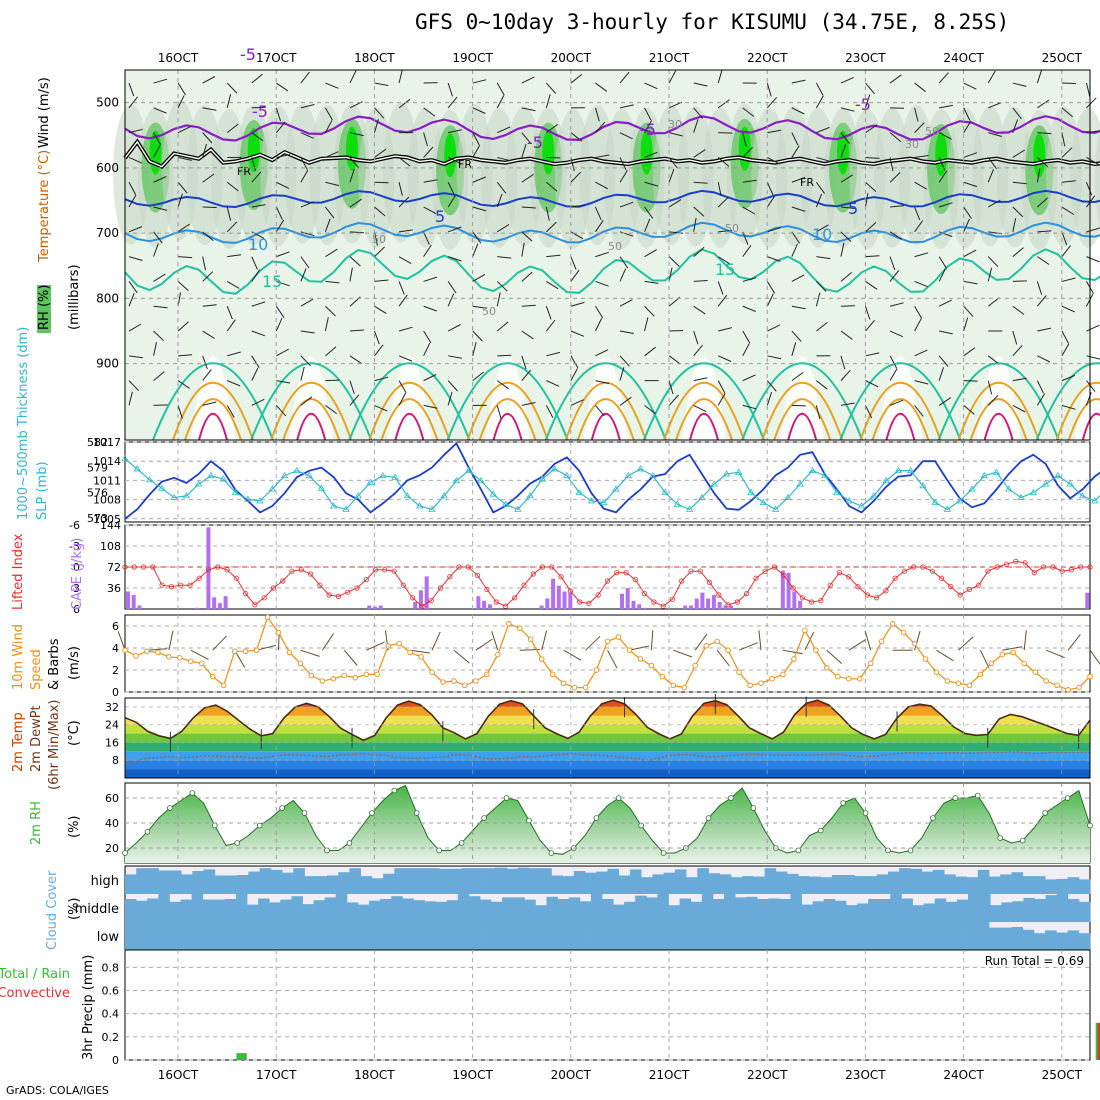 The width and height of the screenshot is (1100, 1100). Describe the element at coordinates (258, 244) in the screenshot. I see `contour-label: 10` at that location.